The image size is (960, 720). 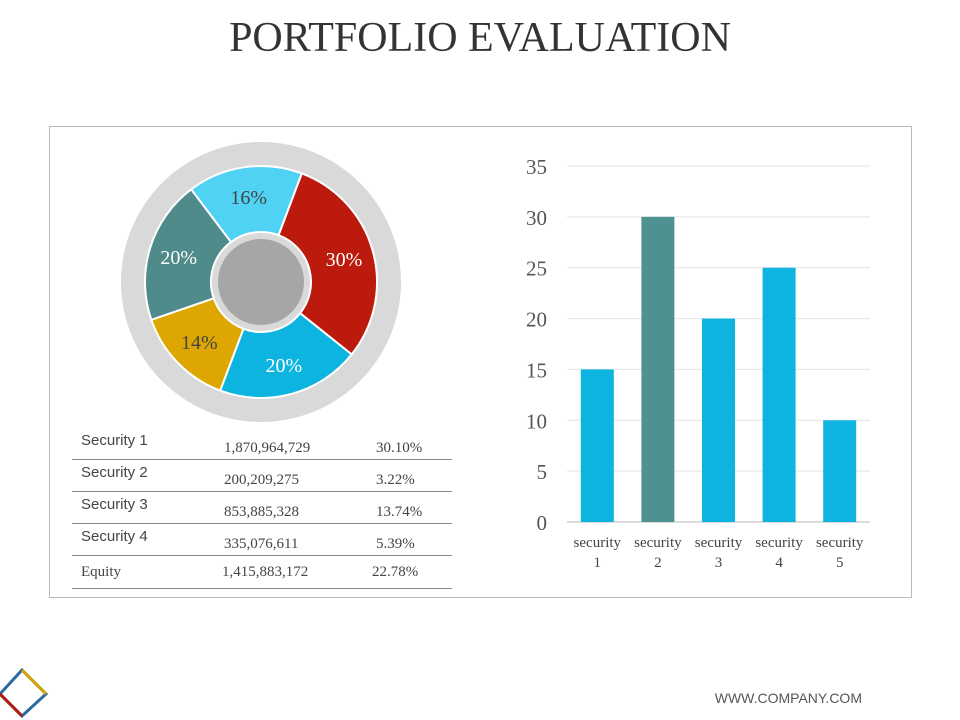 What do you see at coordinates (399, 448) in the screenshot?
I see `security-percent: 30.10%` at bounding box center [399, 448].